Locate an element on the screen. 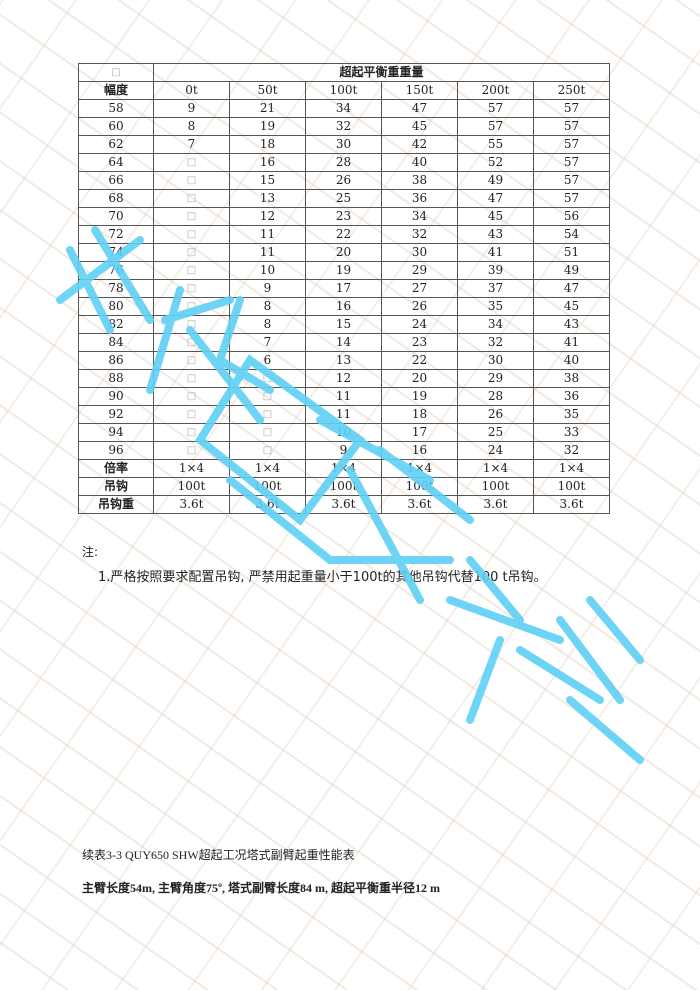 The image size is (700, 990). row-header: 幅度 is located at coordinates (116, 90).